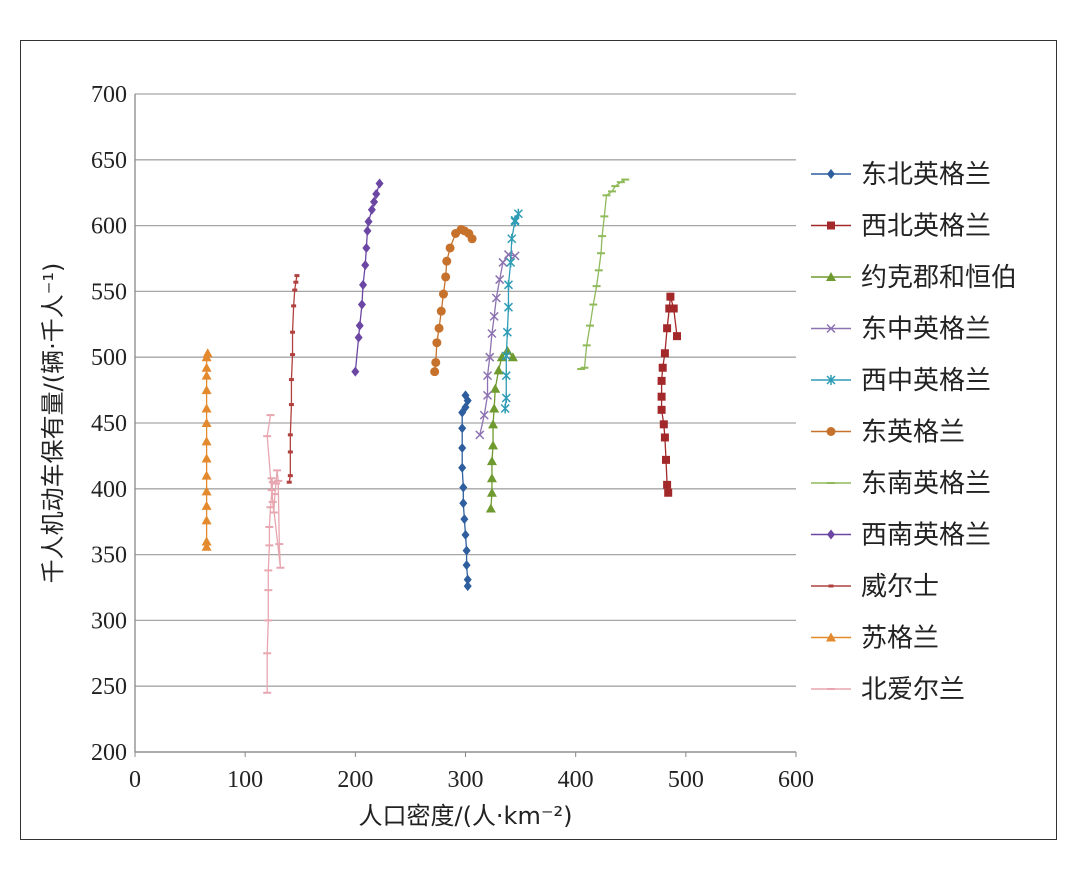  What do you see at coordinates (109, 753) in the screenshot?
I see `y-tick-label: 200` at bounding box center [109, 753].